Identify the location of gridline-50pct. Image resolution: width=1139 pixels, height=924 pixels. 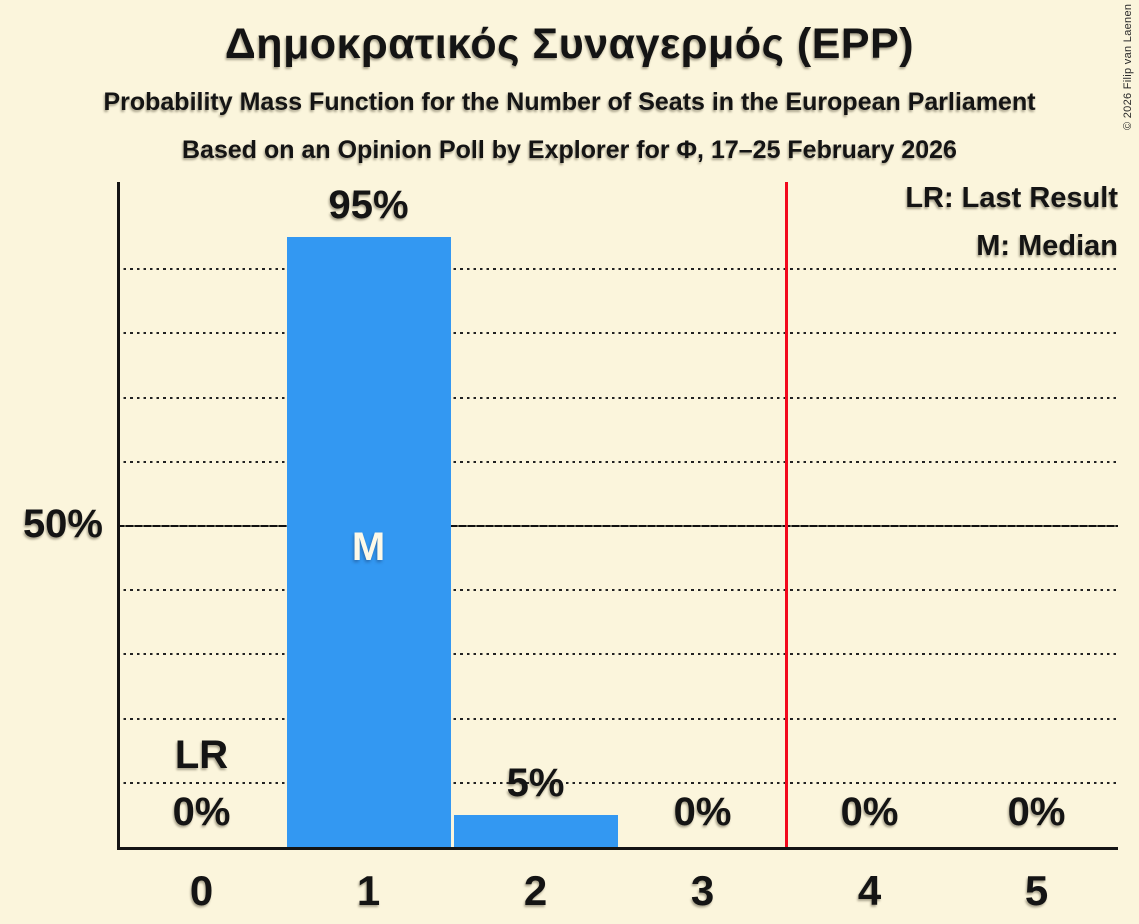
(617, 526).